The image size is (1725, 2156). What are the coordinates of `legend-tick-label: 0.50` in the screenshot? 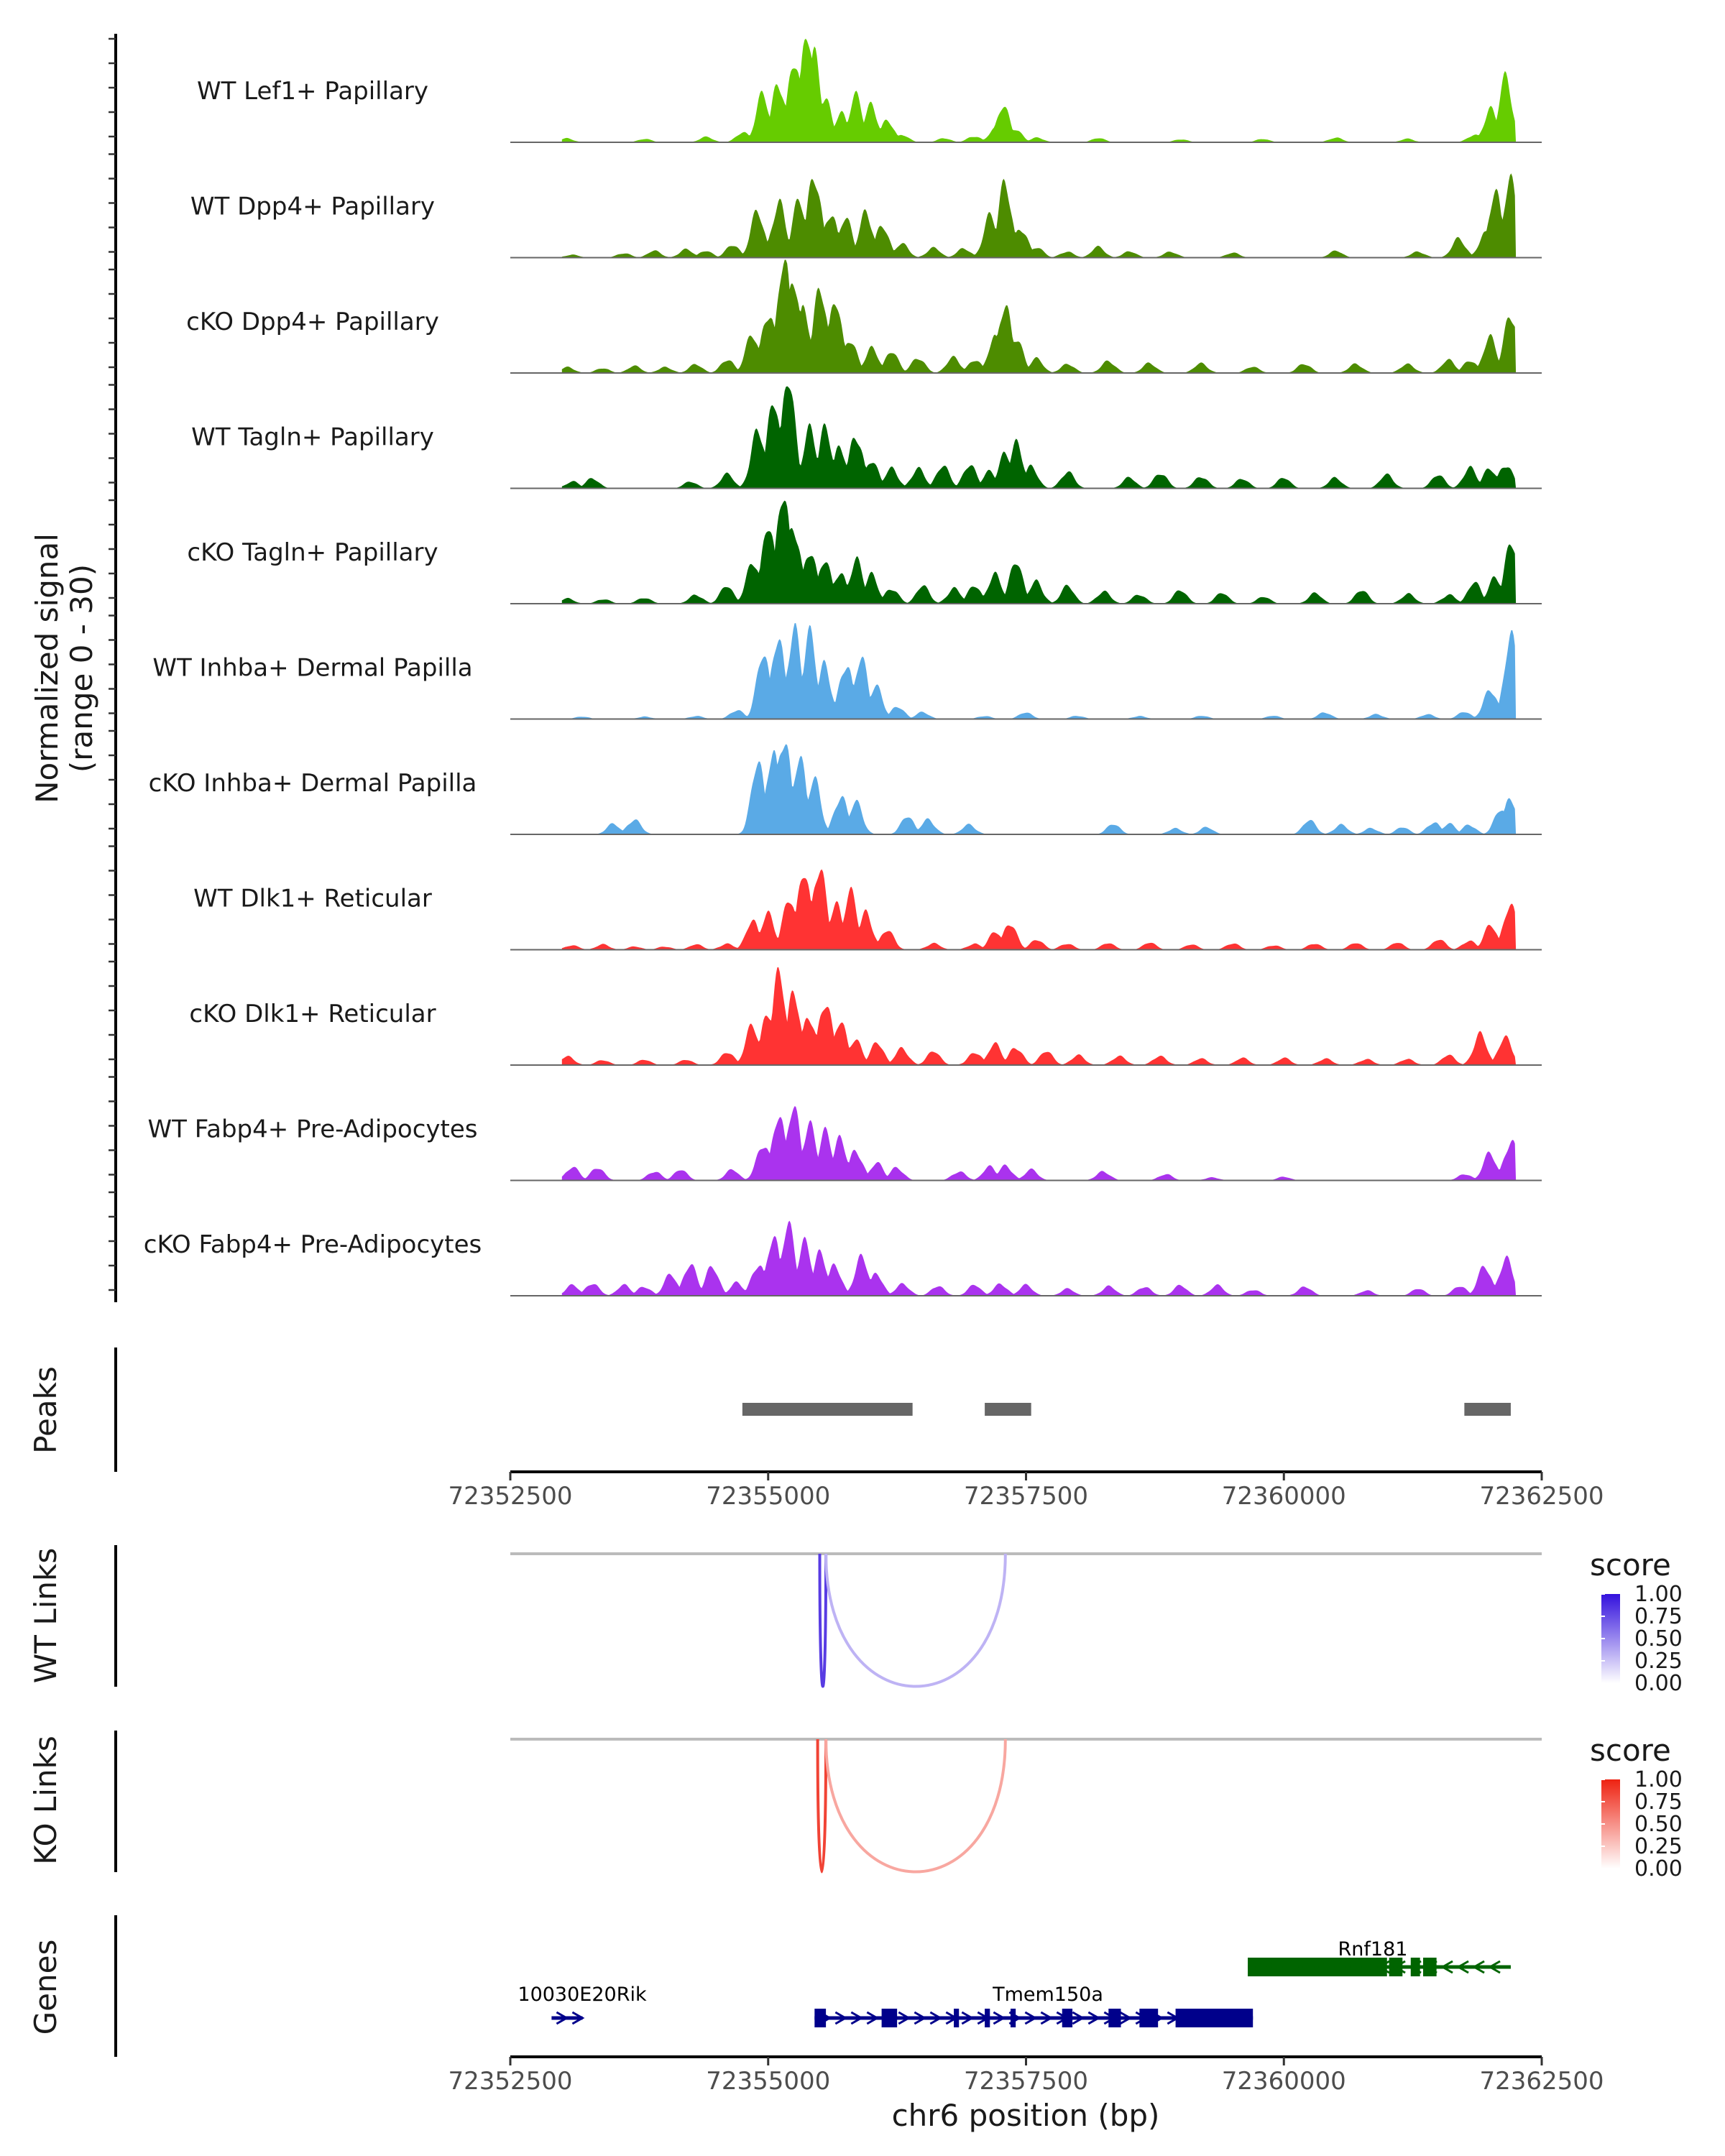 It's located at (1658, 1825).